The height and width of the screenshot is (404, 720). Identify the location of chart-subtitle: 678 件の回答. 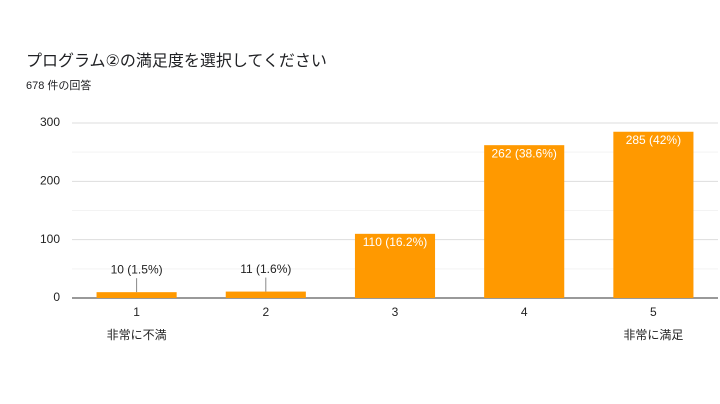
(58, 85).